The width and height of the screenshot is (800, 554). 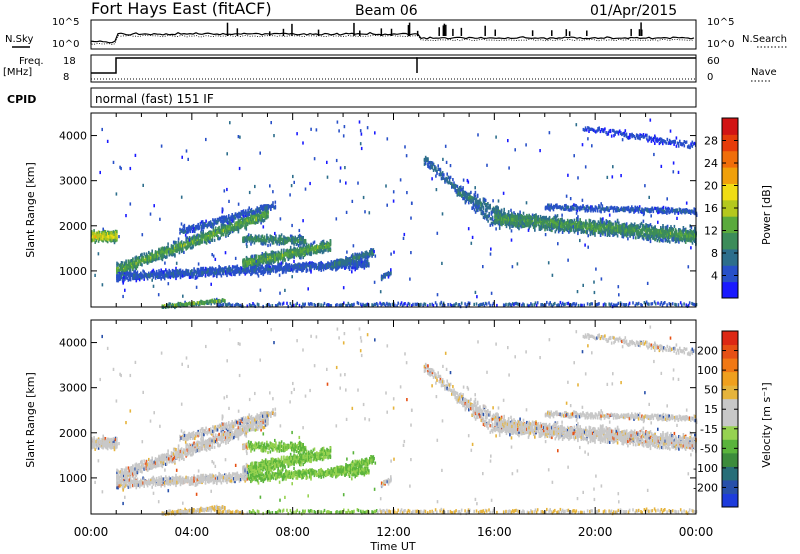 I want to click on freq-unit-label: [MHz], so click(x=17, y=72).